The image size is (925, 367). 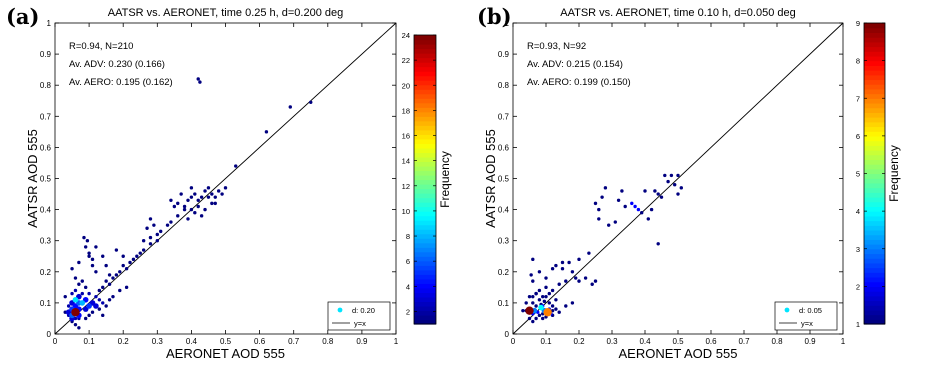 What do you see at coordinates (46, 85) in the screenshot?
I see `y-tick-label: 0.8` at bounding box center [46, 85].